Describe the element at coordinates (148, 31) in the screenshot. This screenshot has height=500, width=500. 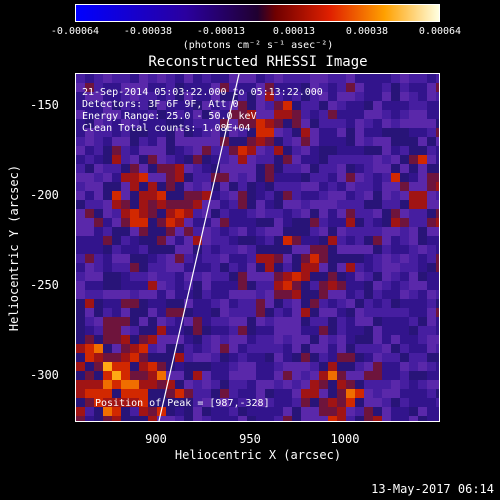
I see `colorbar-tick: -0.00038` at that location.